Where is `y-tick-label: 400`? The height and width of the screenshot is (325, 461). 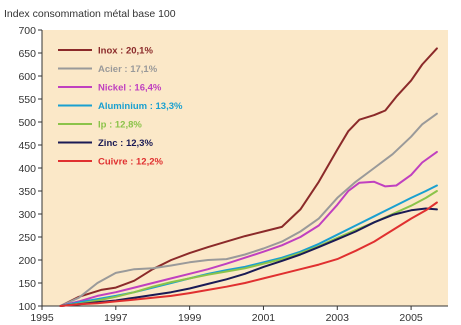
y-tick-label: 400 is located at coordinates (27, 169).